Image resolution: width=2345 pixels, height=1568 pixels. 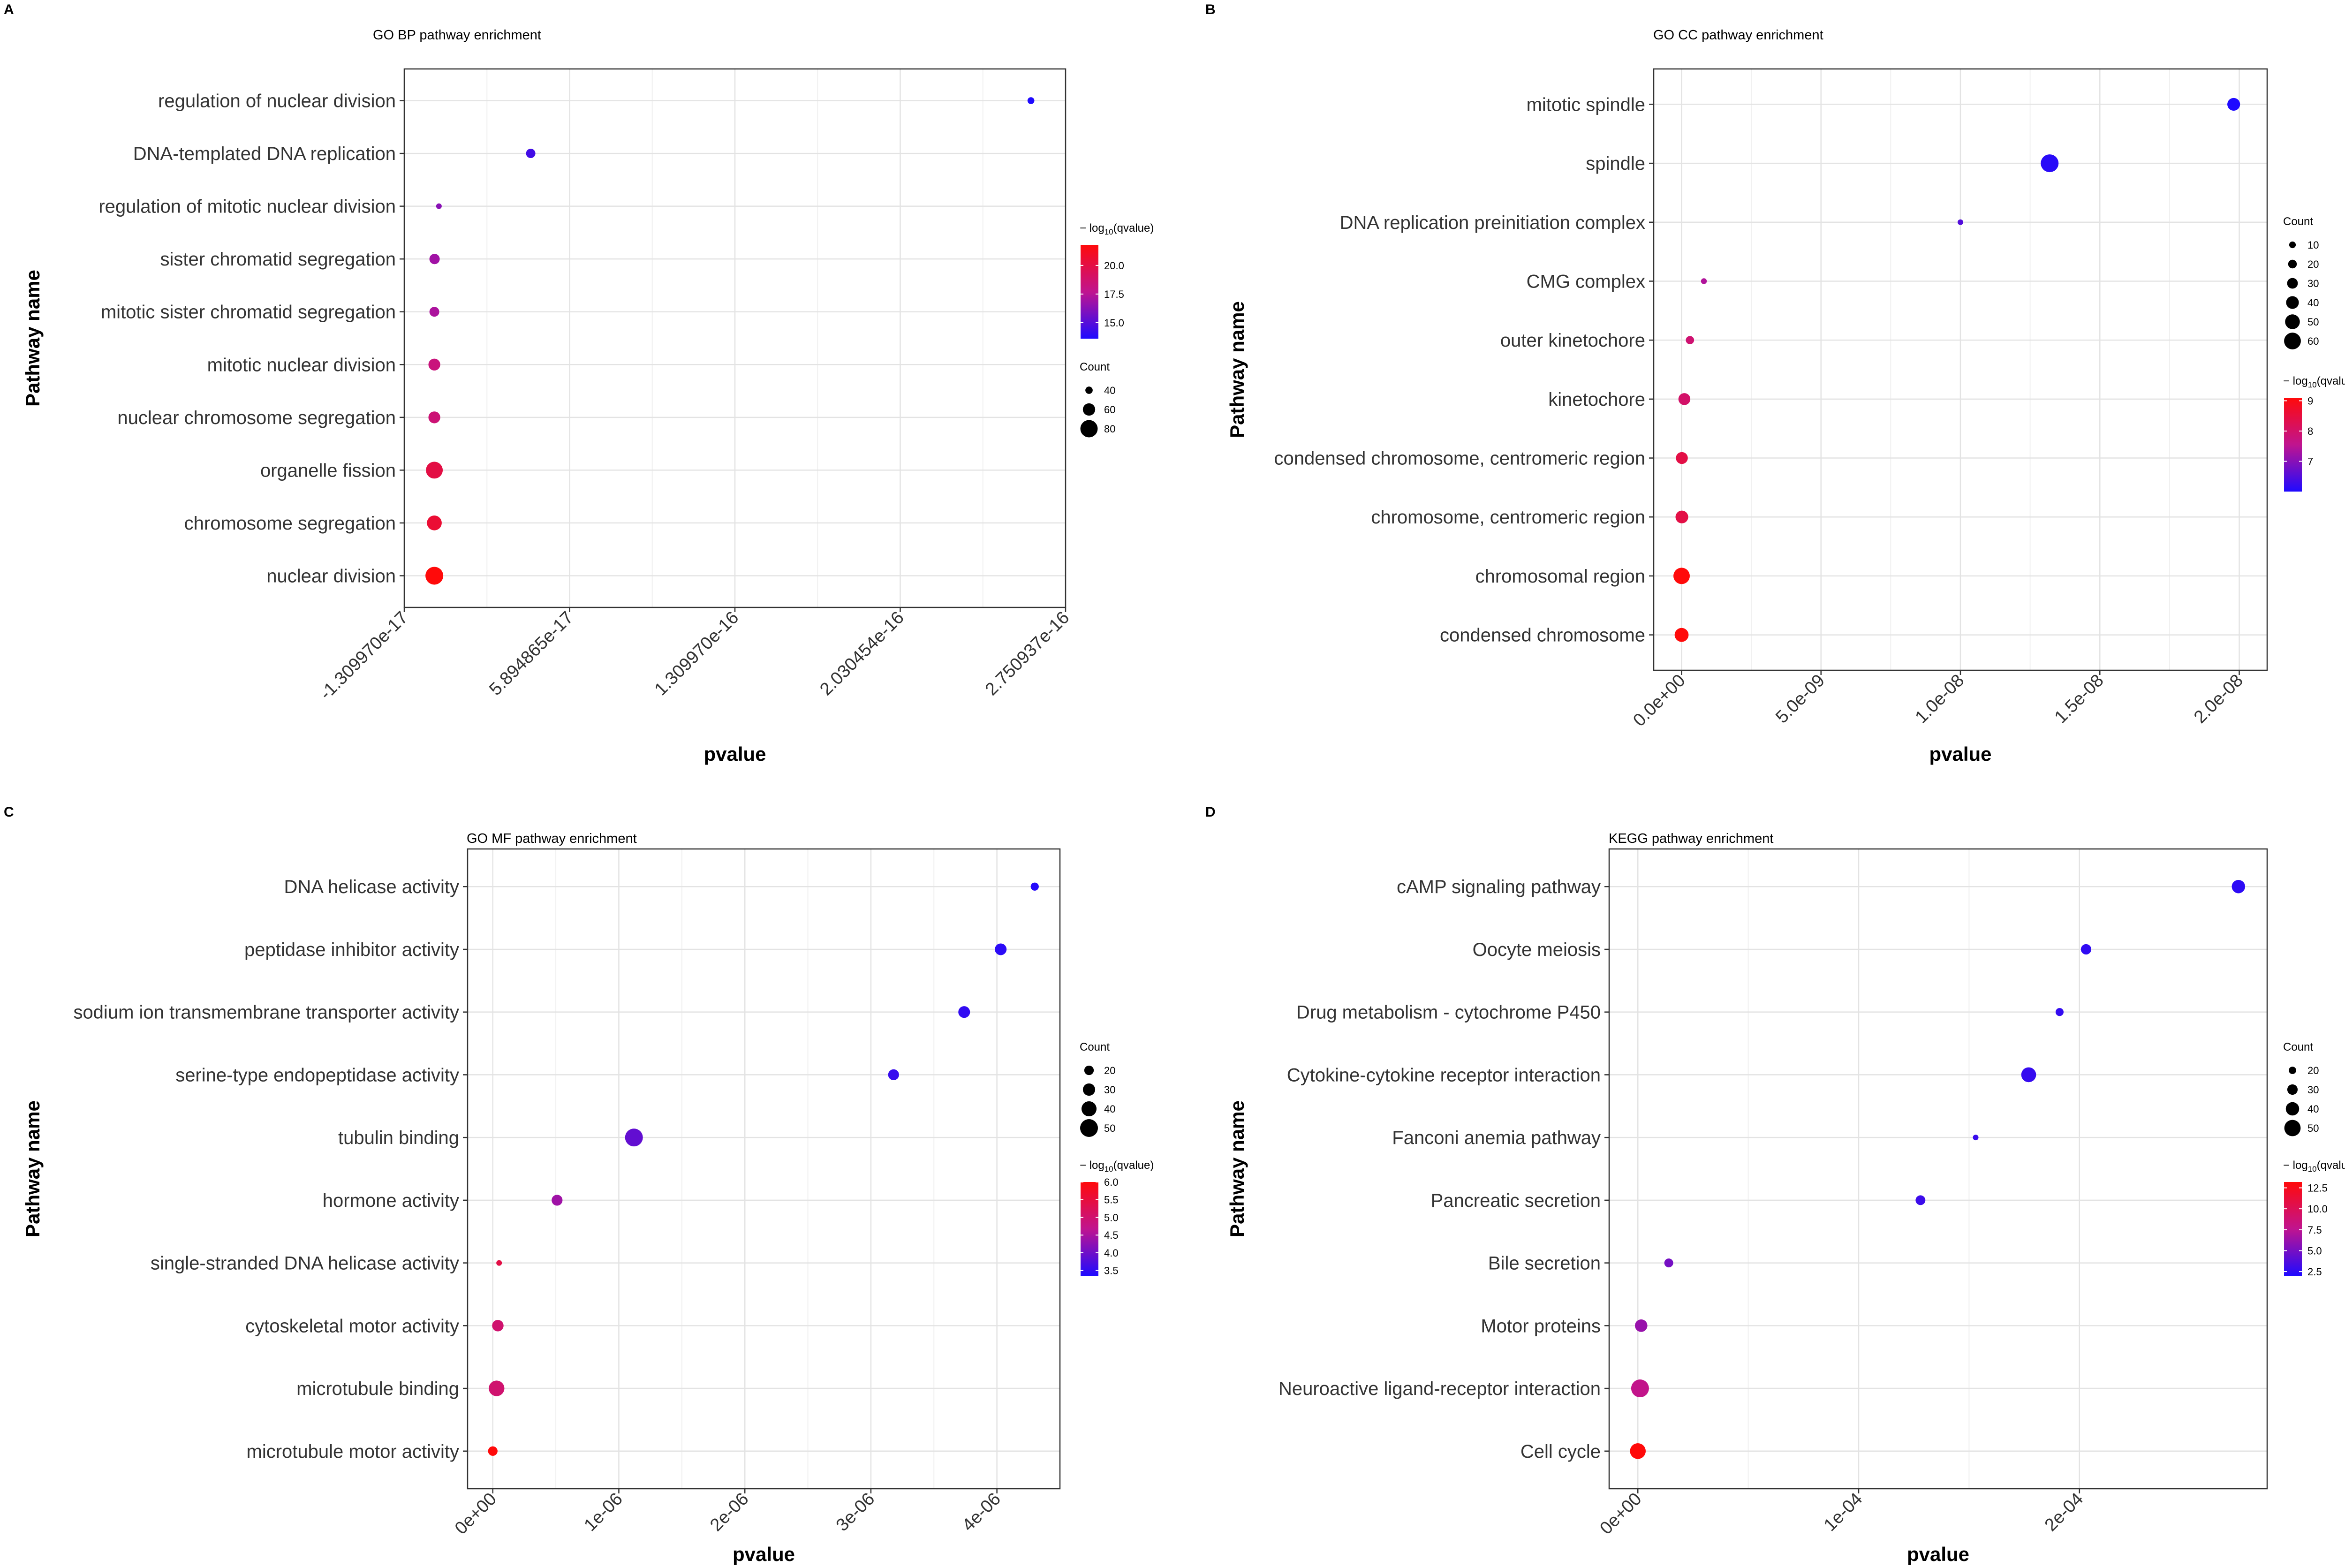 What do you see at coordinates (1111, 1271) in the screenshot?
I see `color-bar-tick-label: 3.5` at bounding box center [1111, 1271].